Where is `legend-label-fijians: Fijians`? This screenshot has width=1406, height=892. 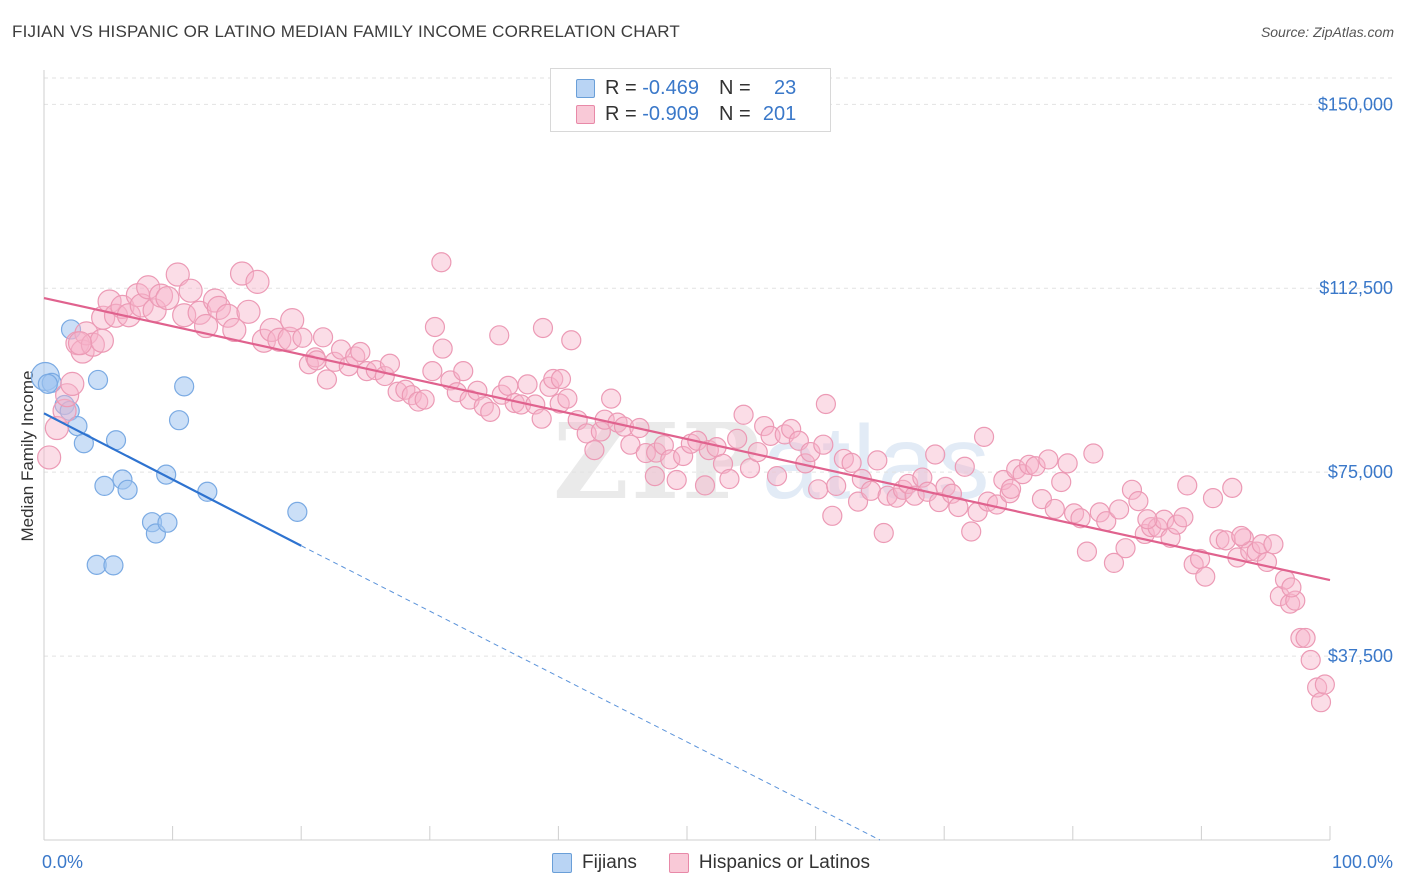
legend-label-fijians: Fijians is located at coordinates (609, 862).